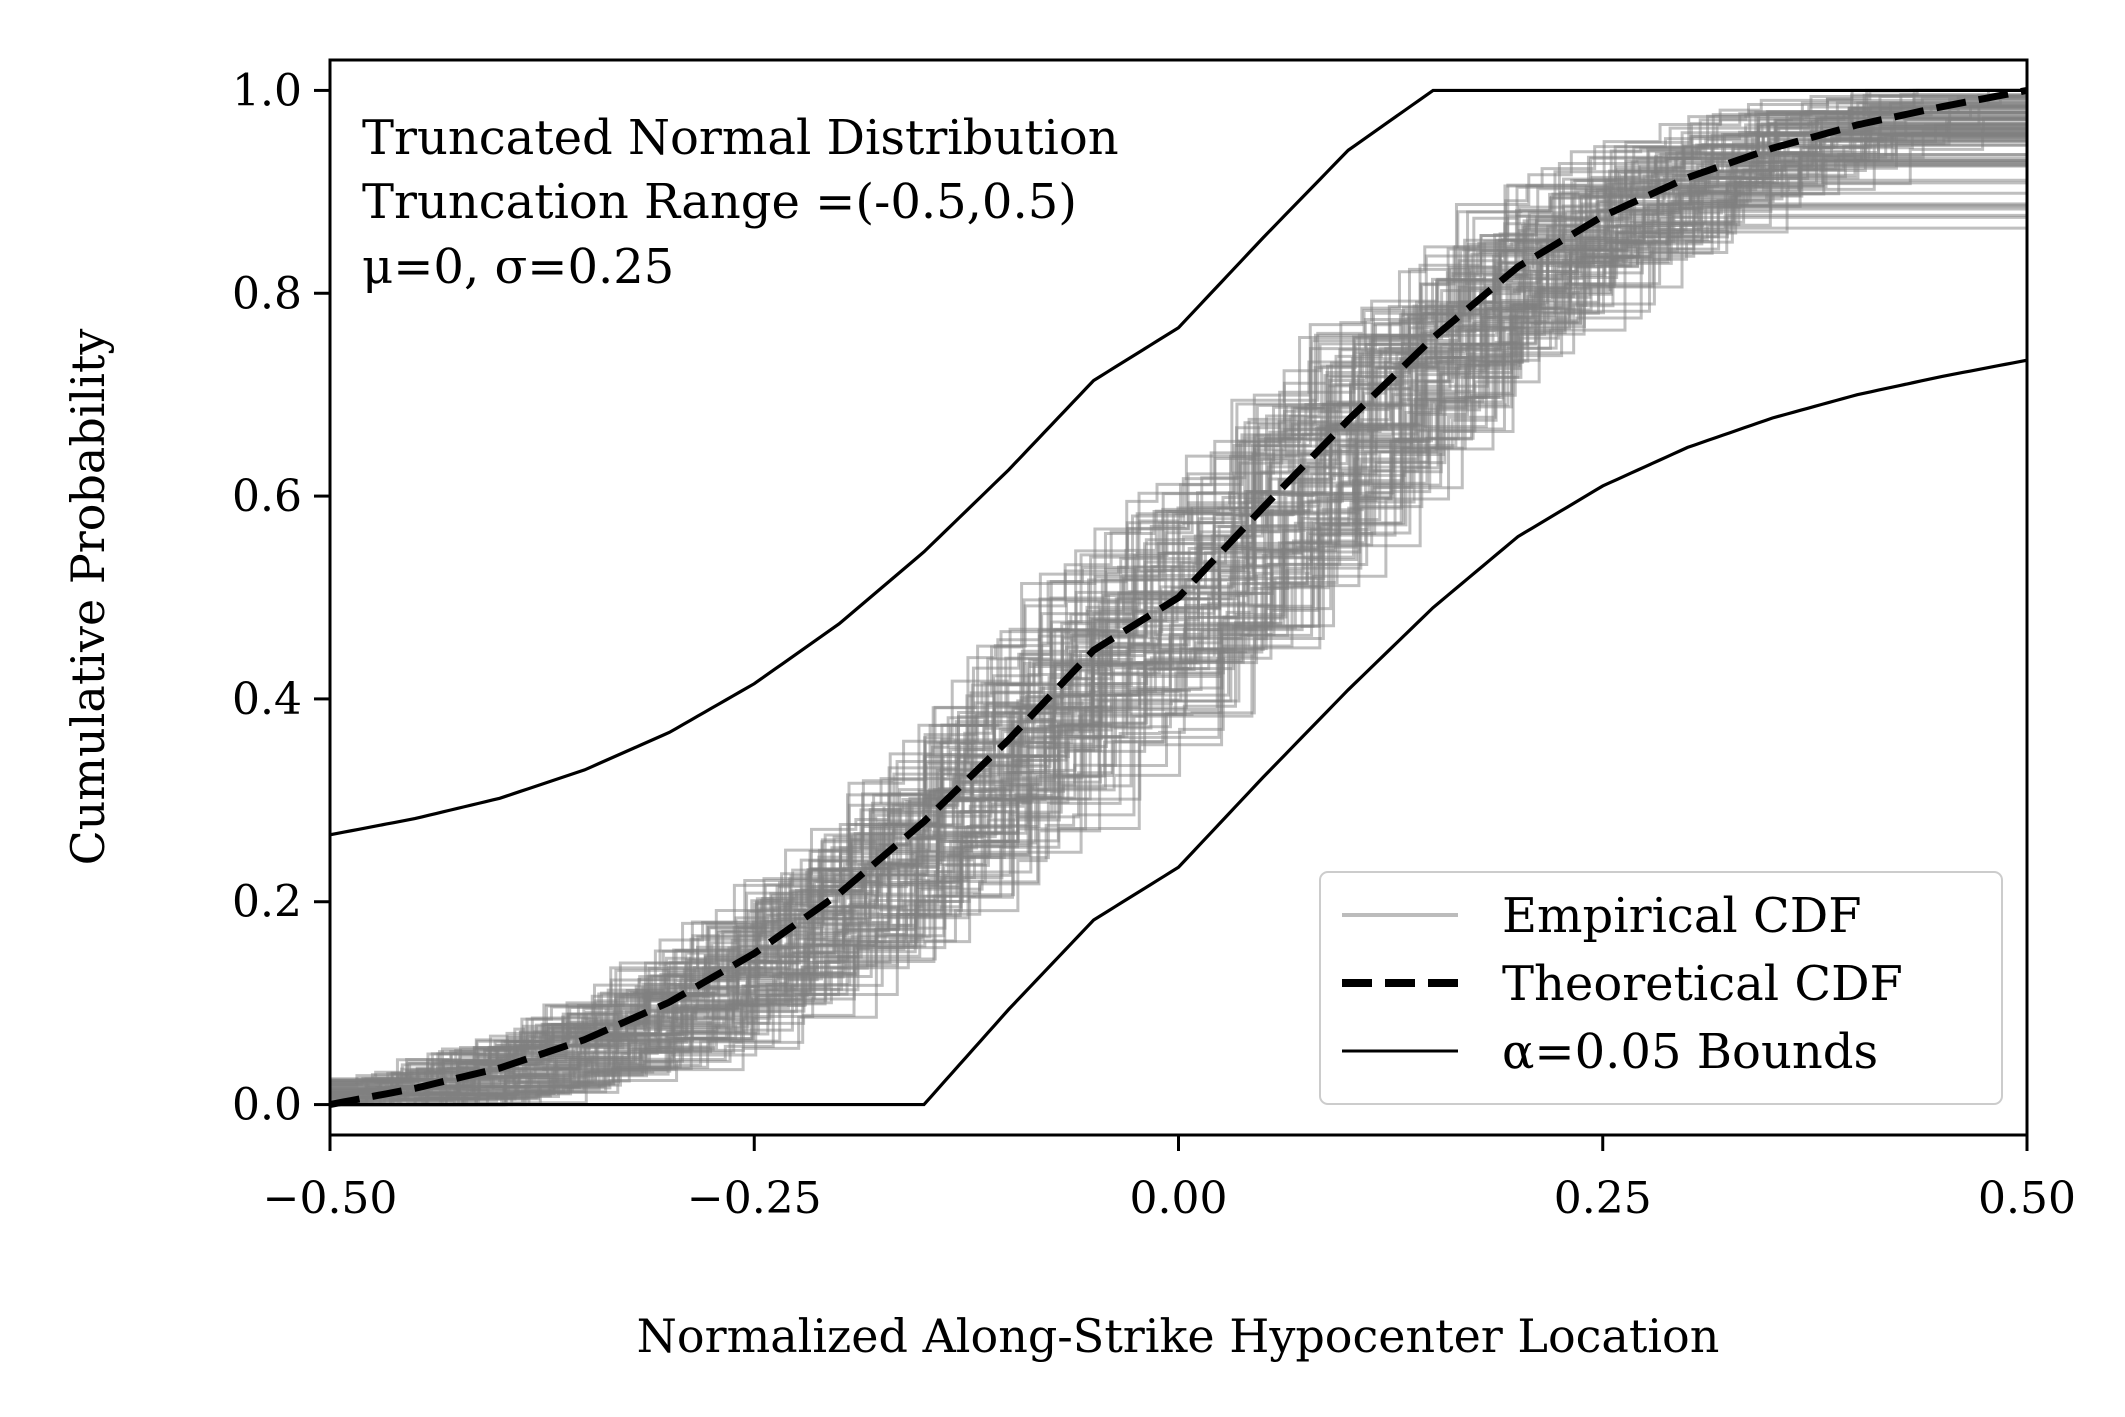 This screenshot has width=2125, height=1417. Describe the element at coordinates (267, 1105) in the screenshot. I see `y-tick-label: 0.0` at that location.